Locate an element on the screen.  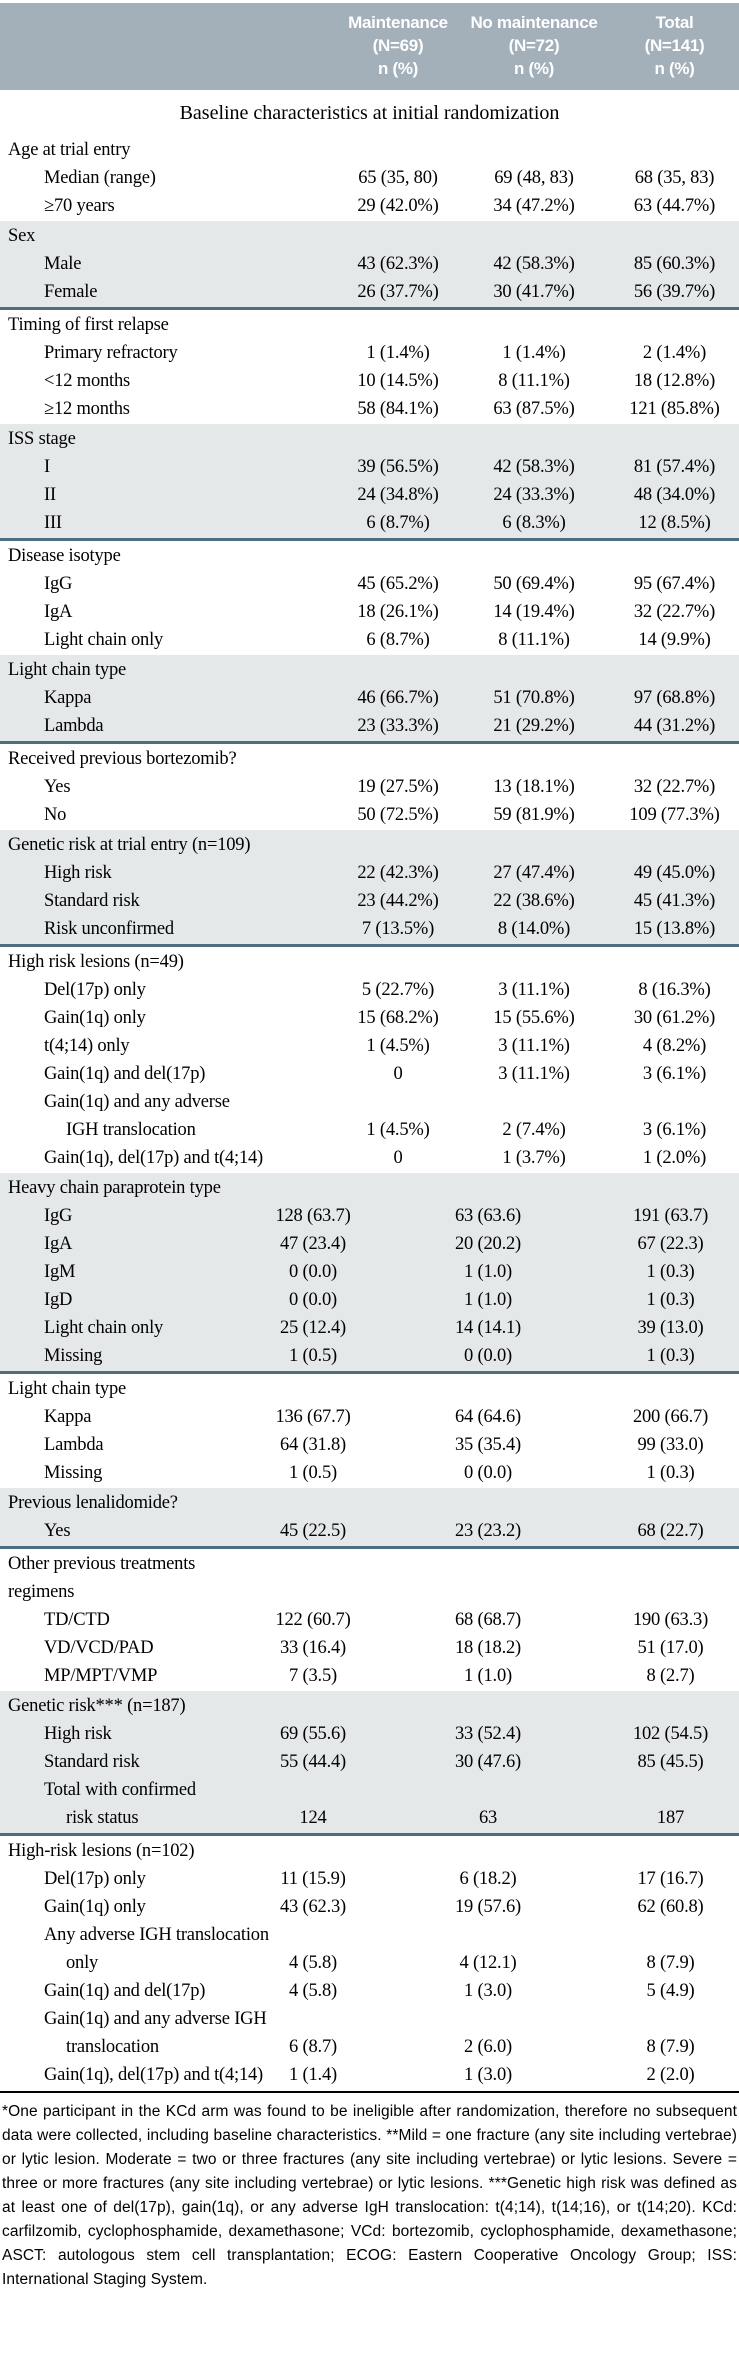
cell-value: 6 (8.3%) is located at coordinates (534, 523).